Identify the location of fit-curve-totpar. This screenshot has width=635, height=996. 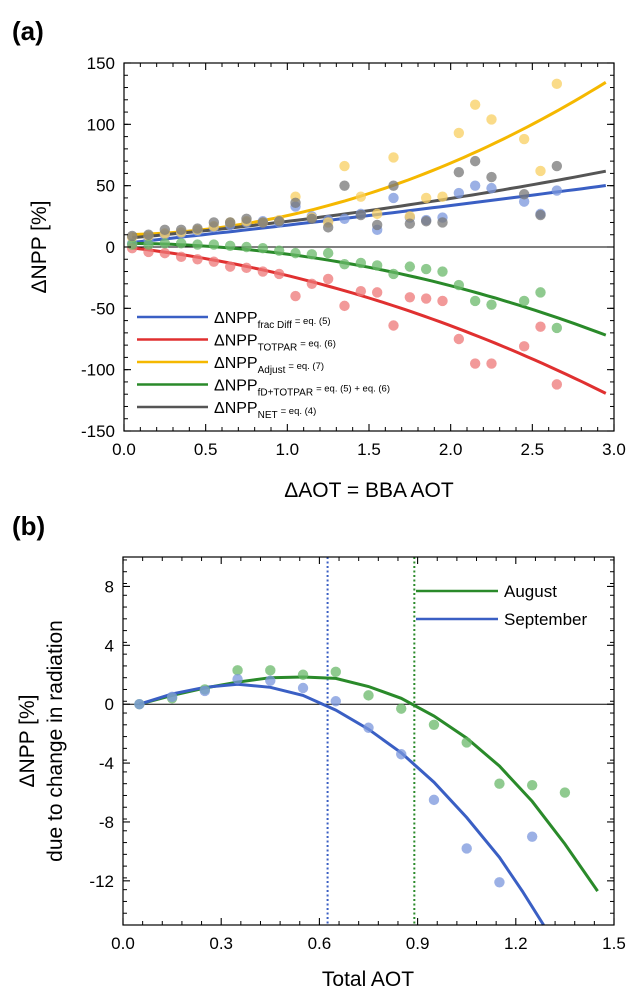
(369, 320).